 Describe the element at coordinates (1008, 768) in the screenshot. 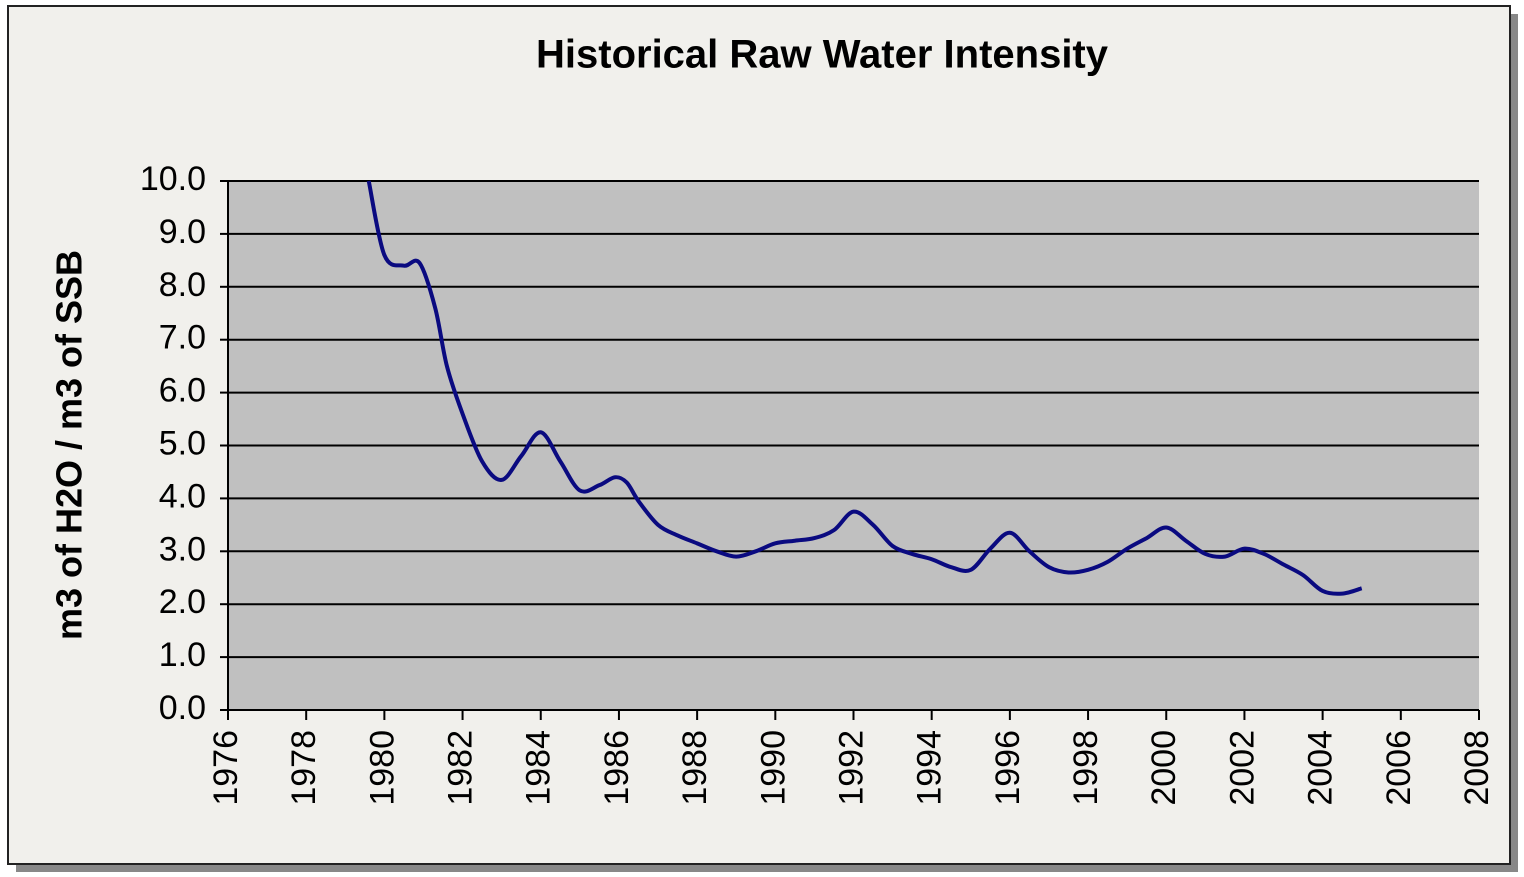

I see `x-tick-label: 1996` at that location.